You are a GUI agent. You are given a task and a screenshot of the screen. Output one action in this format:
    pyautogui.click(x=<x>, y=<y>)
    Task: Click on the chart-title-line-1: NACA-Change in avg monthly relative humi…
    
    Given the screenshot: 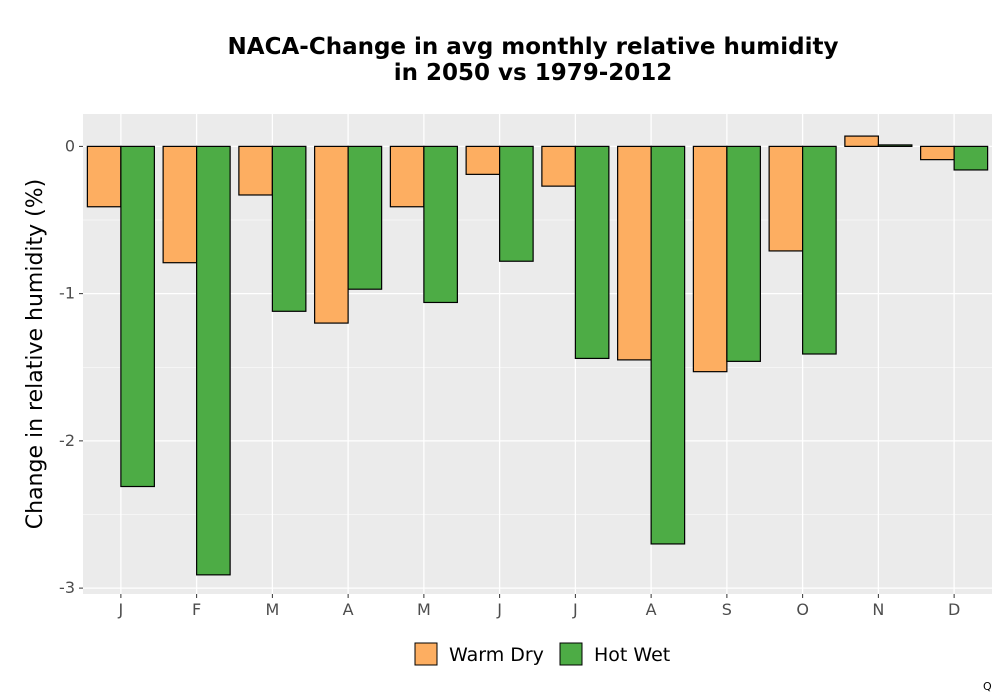 What is the action you would take?
    pyautogui.click(x=533, y=47)
    